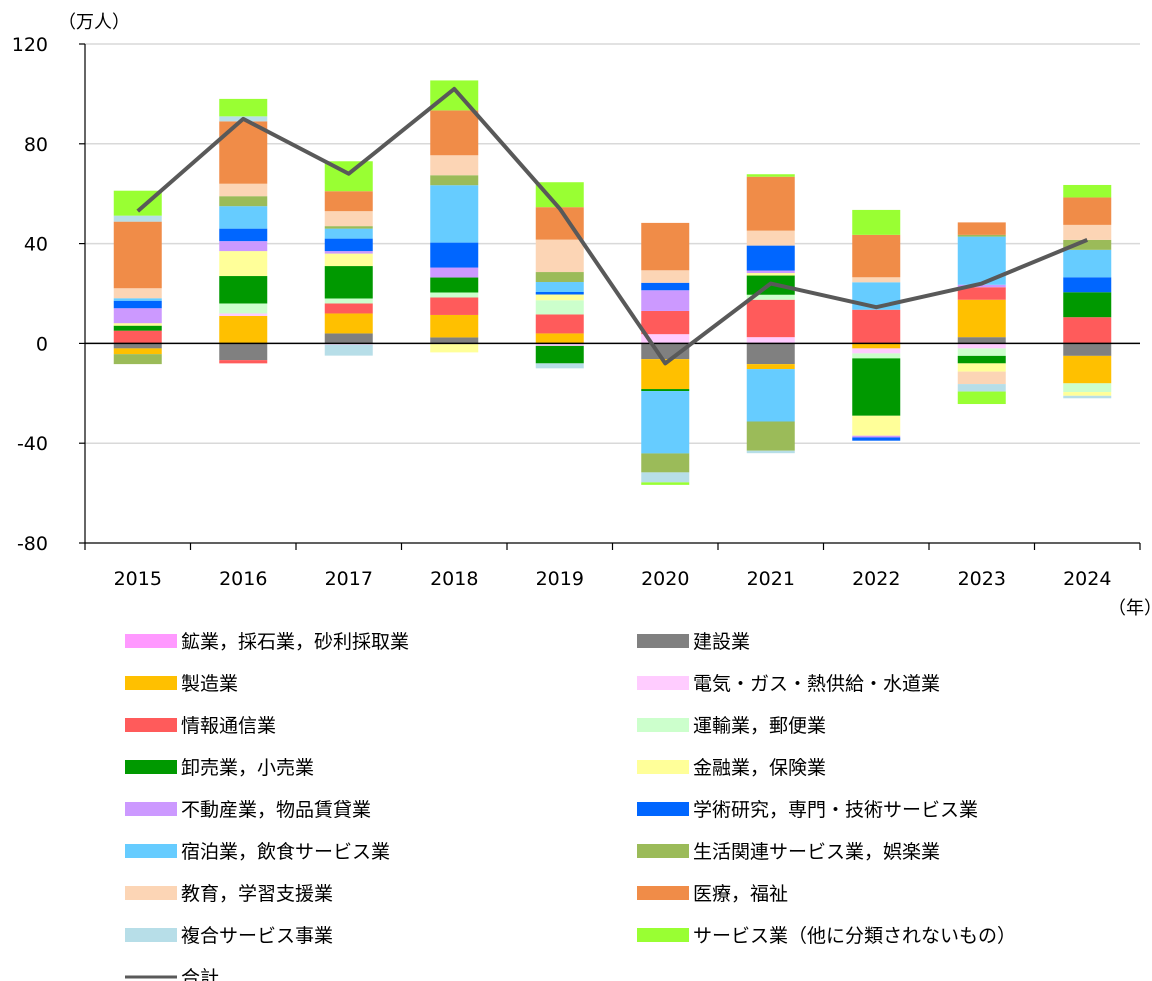 Image resolution: width=1152 pixels, height=981 pixels. Describe the element at coordinates (42, 344) in the screenshot. I see `y-tick-label: 0` at that location.